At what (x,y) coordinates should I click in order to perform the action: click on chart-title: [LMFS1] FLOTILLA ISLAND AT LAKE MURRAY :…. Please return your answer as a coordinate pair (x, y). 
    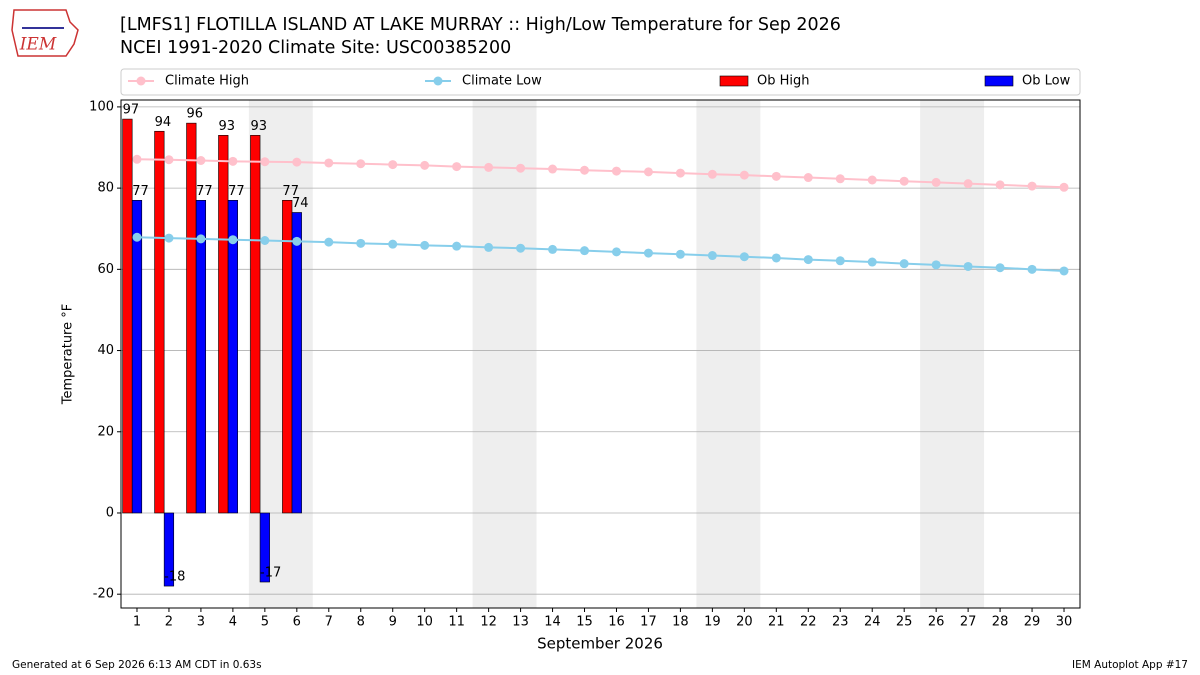
    Looking at the image, I should click on (480, 25).